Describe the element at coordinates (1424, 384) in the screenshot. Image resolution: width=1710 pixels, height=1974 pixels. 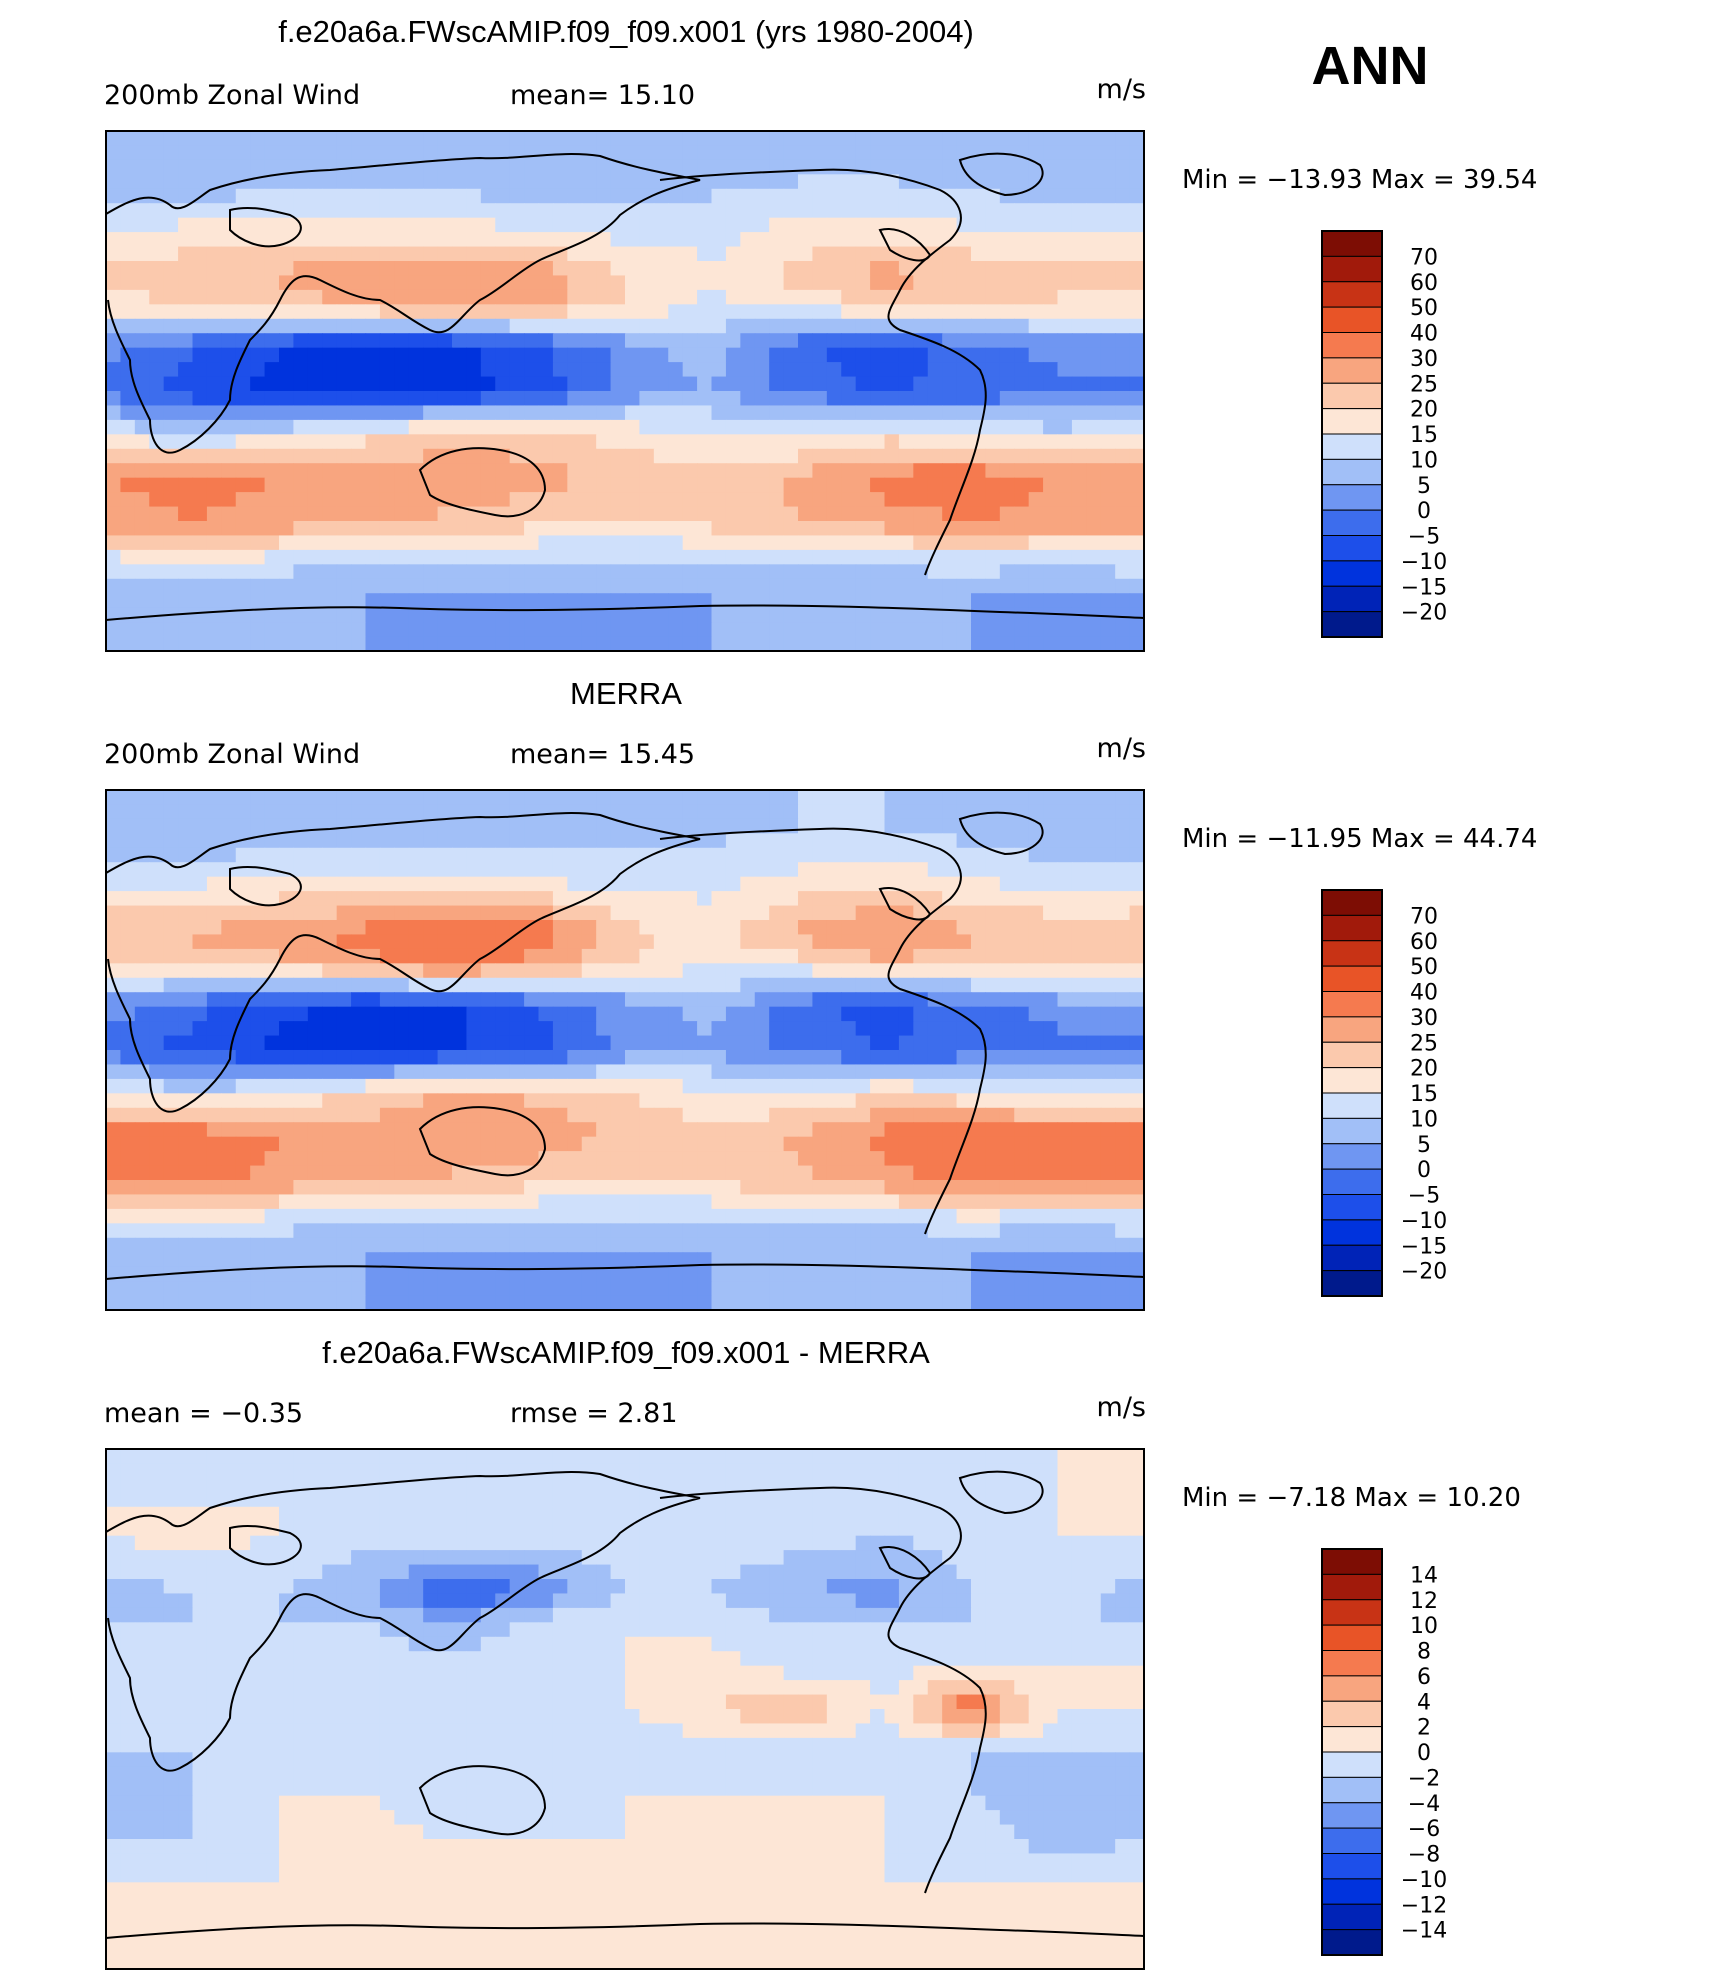
I see `colorbar-tick-label: 25` at that location.